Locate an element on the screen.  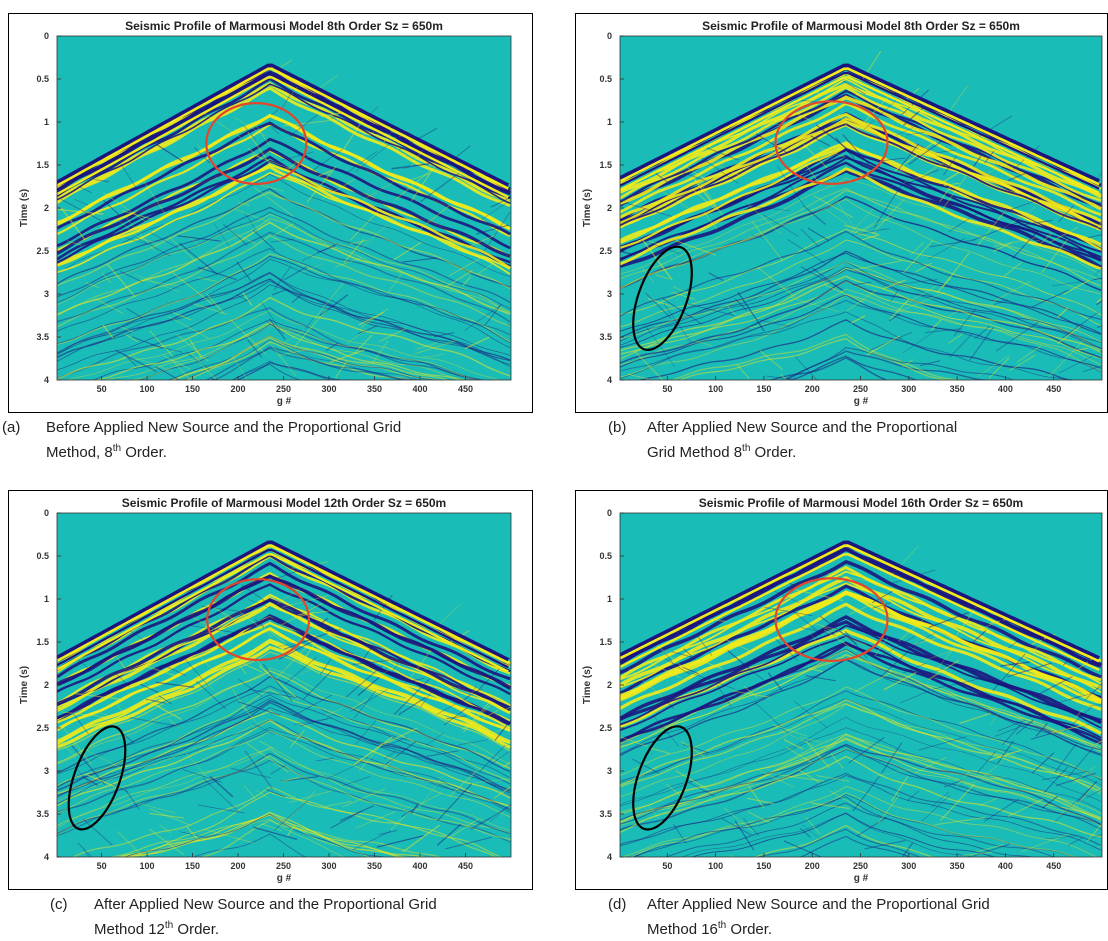
caption-label: (a) is located at coordinates (11, 427).